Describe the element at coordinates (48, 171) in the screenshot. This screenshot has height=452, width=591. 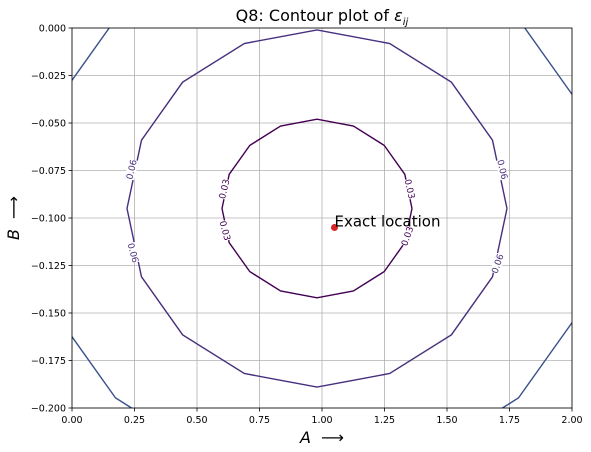
I see `y-tick-label: −0.075` at that location.